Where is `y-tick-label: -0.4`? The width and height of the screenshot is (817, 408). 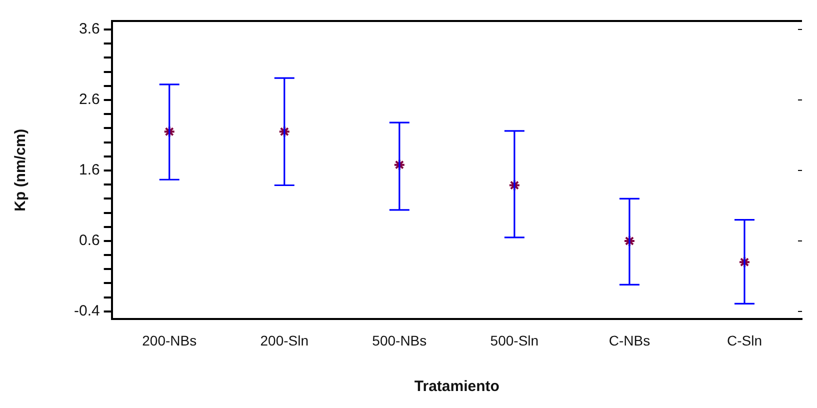
y-tick-label: -0.4 is located at coordinates (87, 311).